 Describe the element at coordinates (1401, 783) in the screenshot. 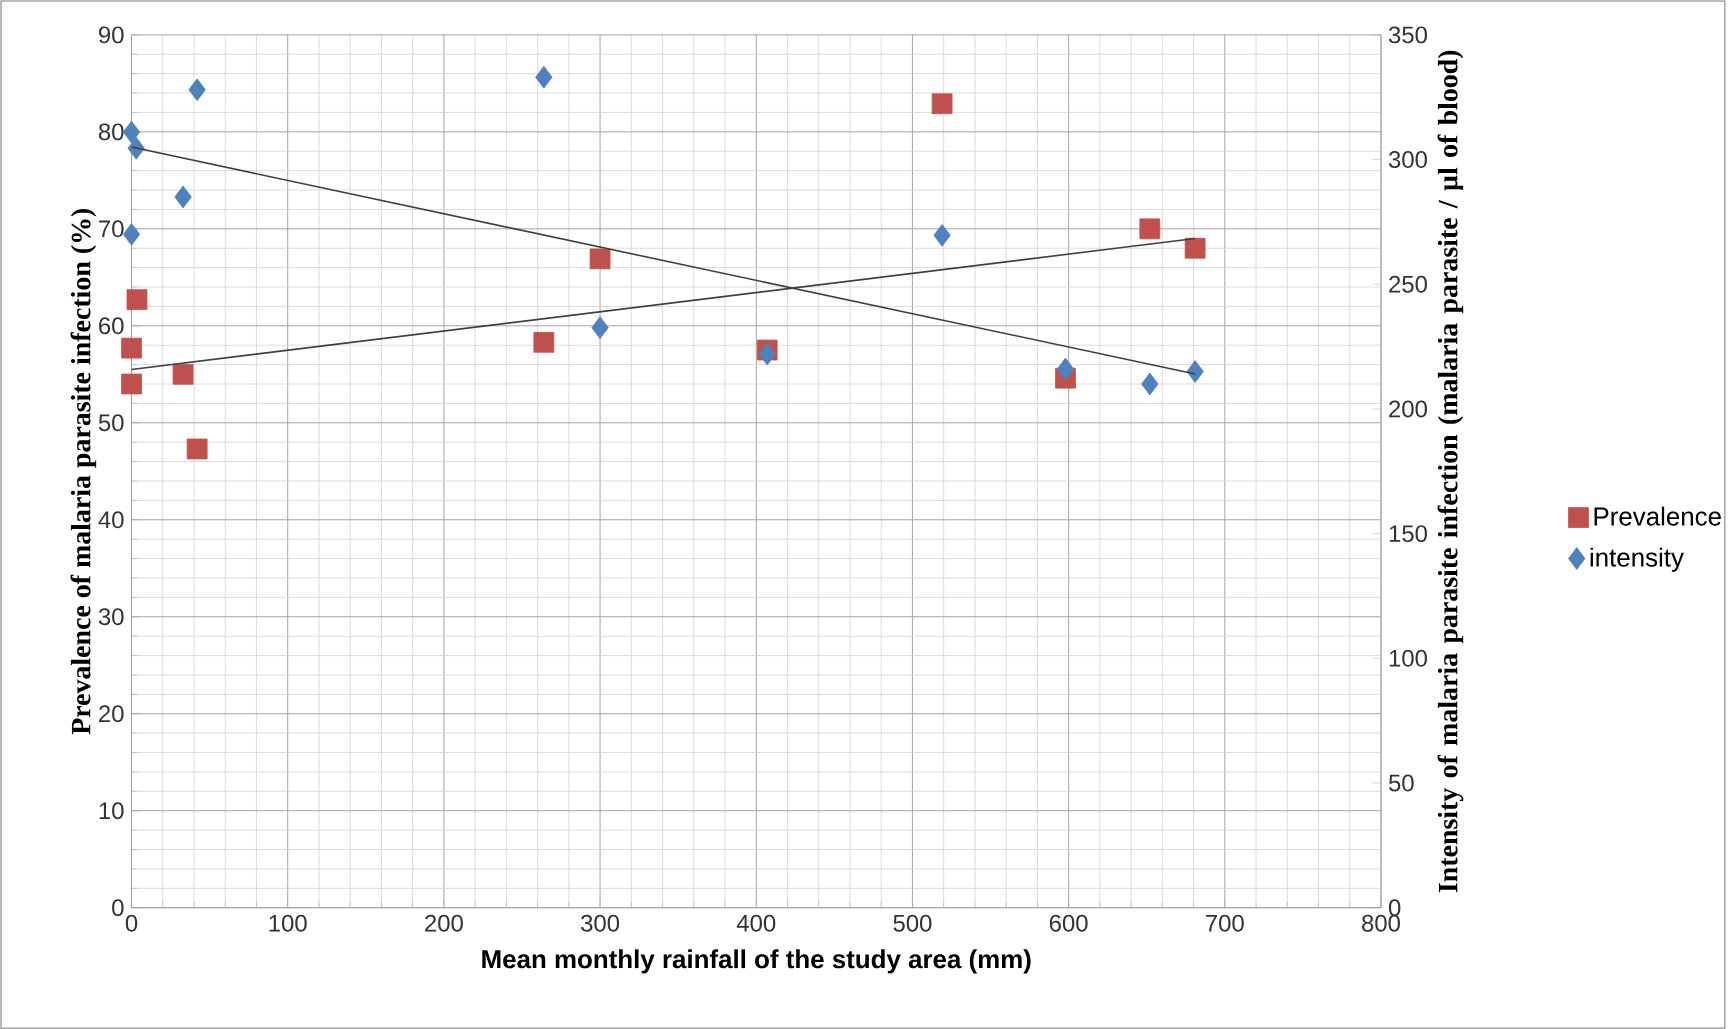

I see `y2-tick-label: 50` at that location.